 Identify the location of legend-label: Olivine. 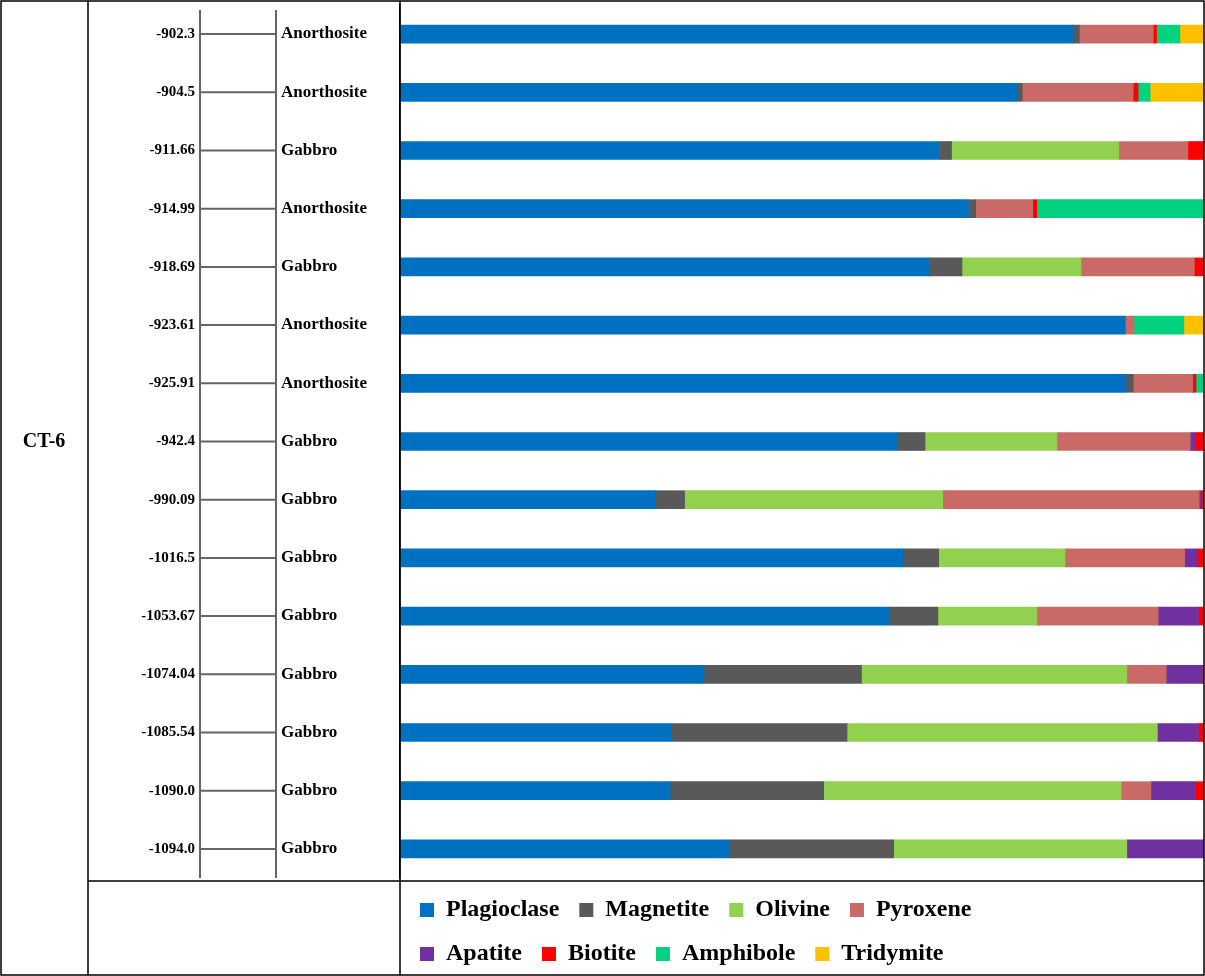
(793, 908).